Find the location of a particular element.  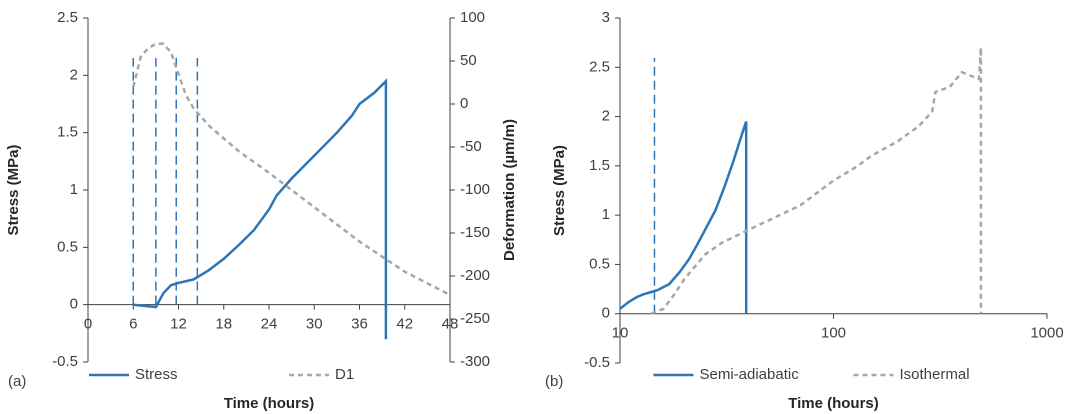

x-tick-label: 24 is located at coordinates (269, 324).